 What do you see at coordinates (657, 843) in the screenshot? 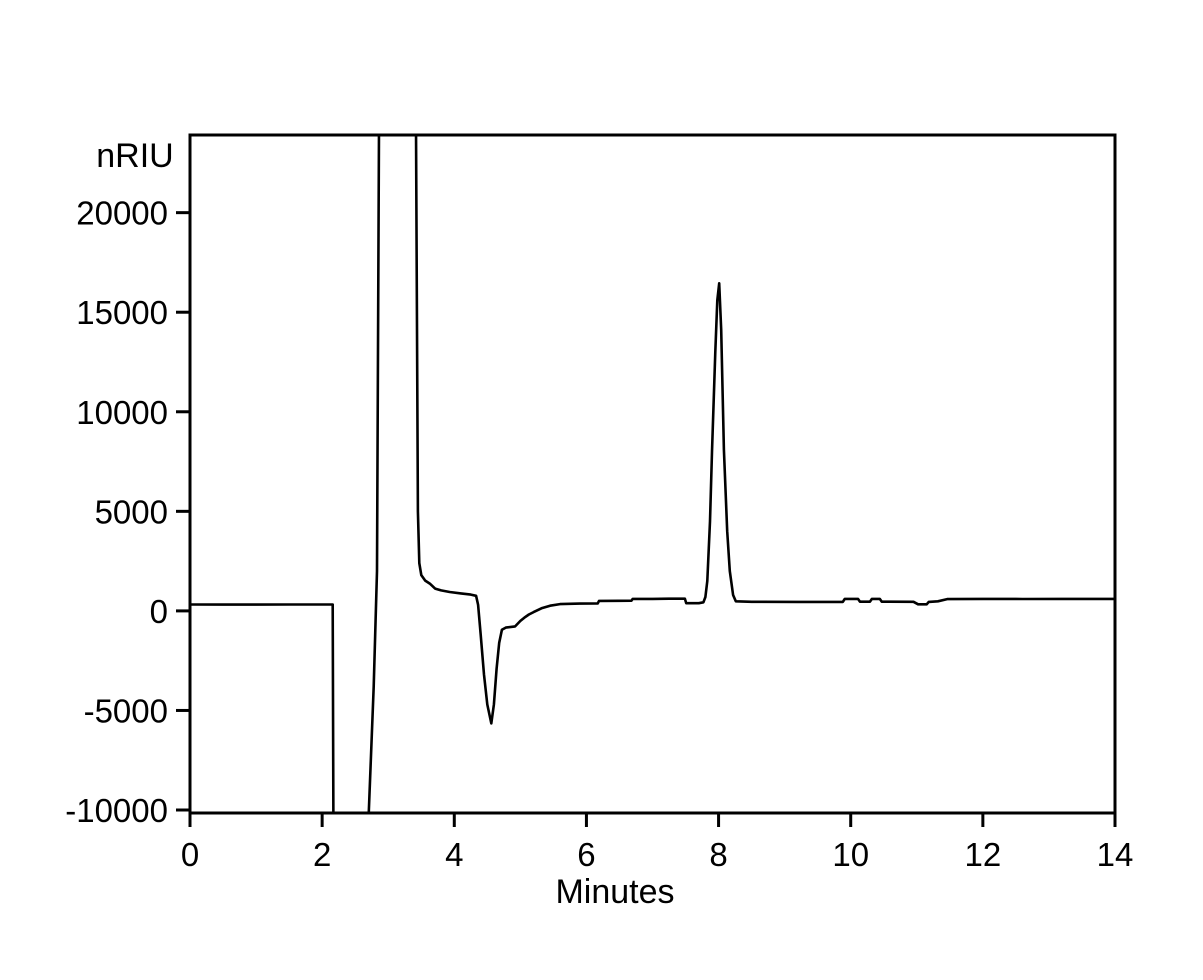
I see `x-axis-ticks: 0 2 4 6 8 10 12 14` at bounding box center [657, 843].